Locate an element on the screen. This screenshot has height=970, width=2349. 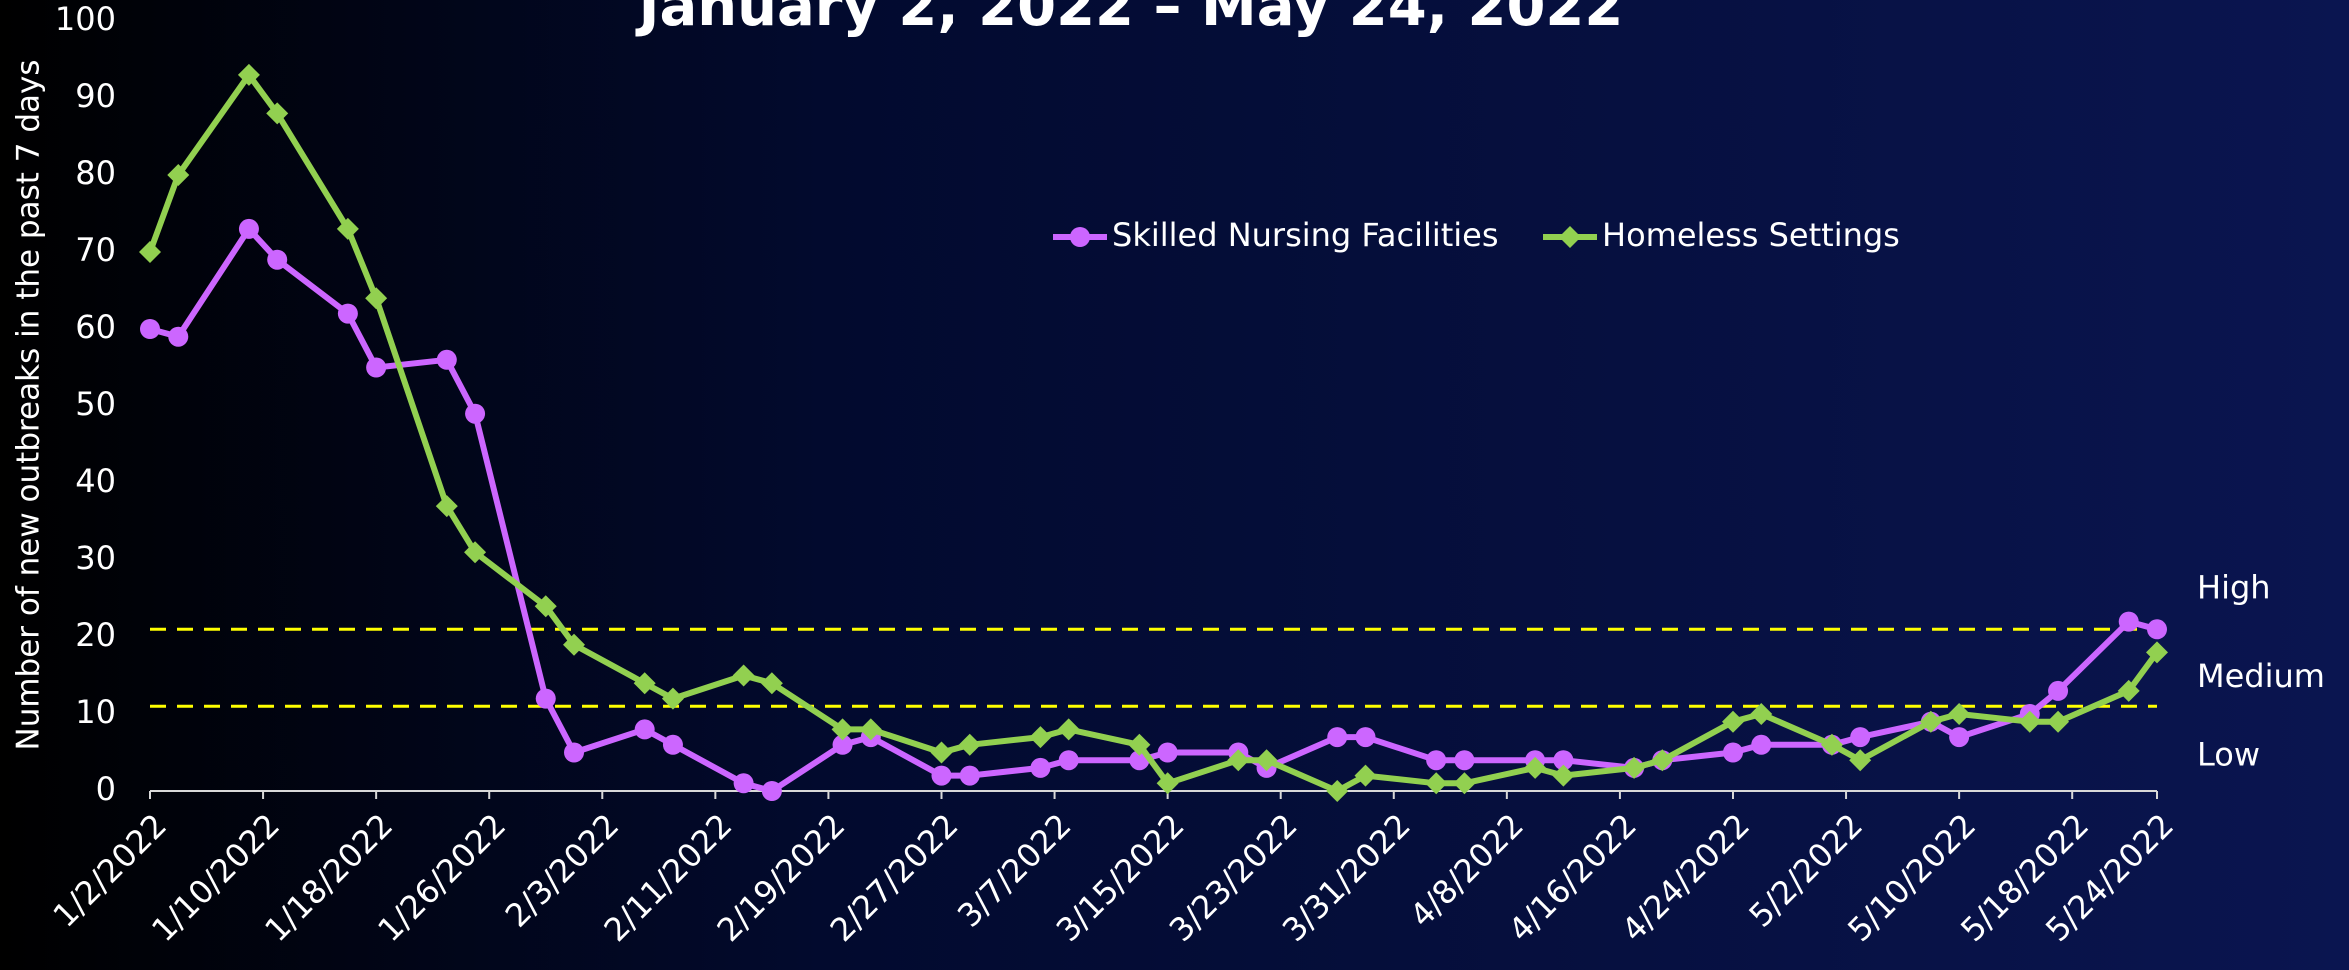
y-tick-label: 90 is located at coordinates (95, 96).